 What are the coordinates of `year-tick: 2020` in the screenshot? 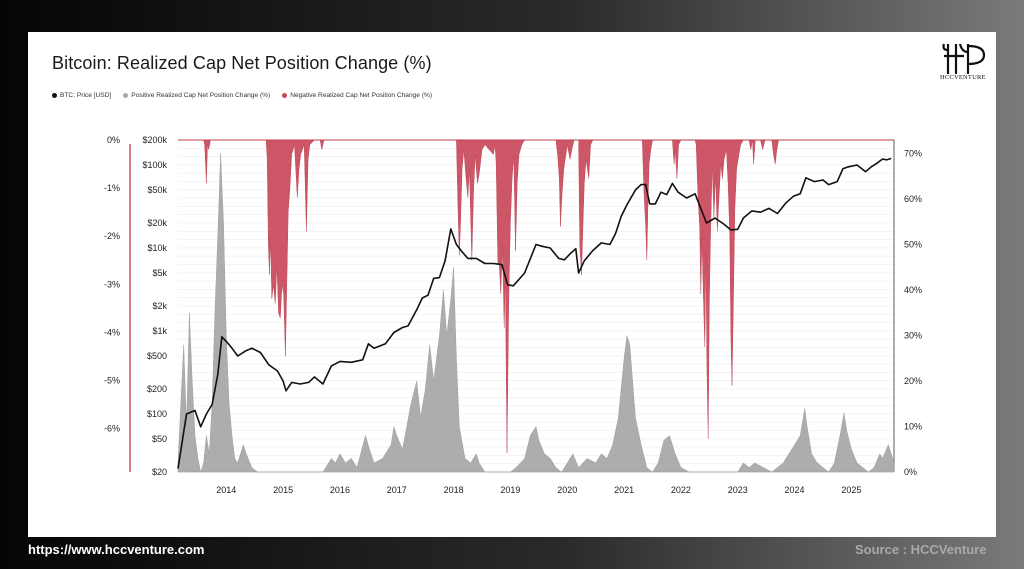 It's located at (567, 490).